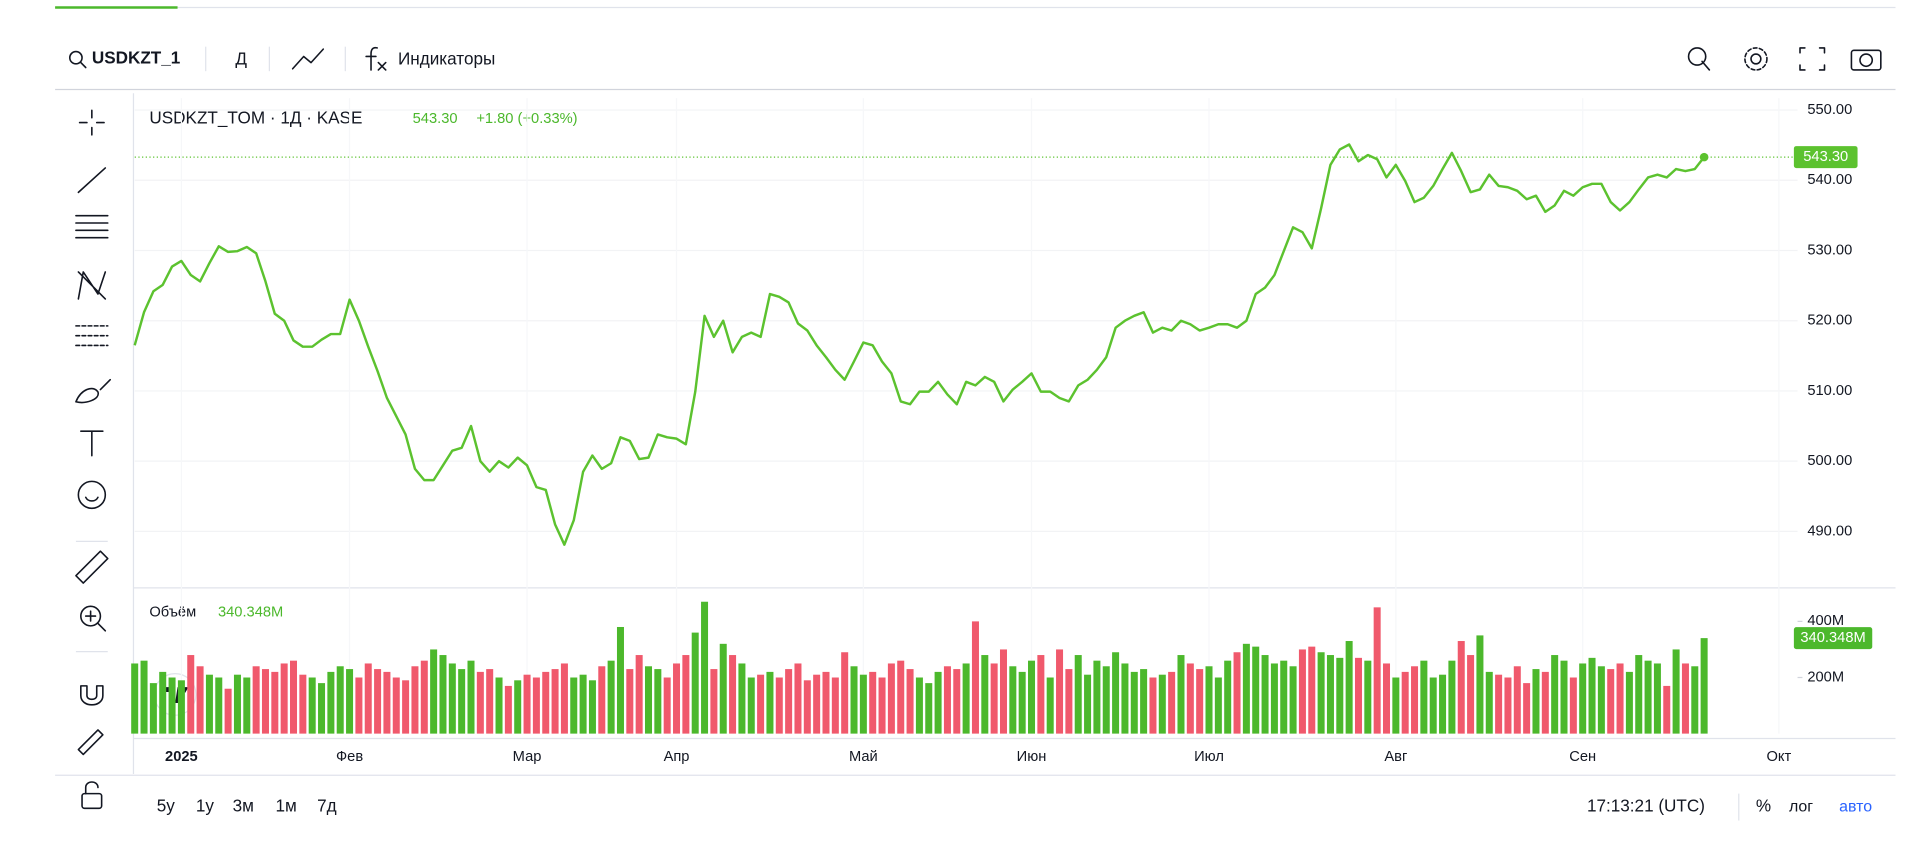  Describe the element at coordinates (286, 806) in the screenshot. I see `range-button: 1м` at that location.